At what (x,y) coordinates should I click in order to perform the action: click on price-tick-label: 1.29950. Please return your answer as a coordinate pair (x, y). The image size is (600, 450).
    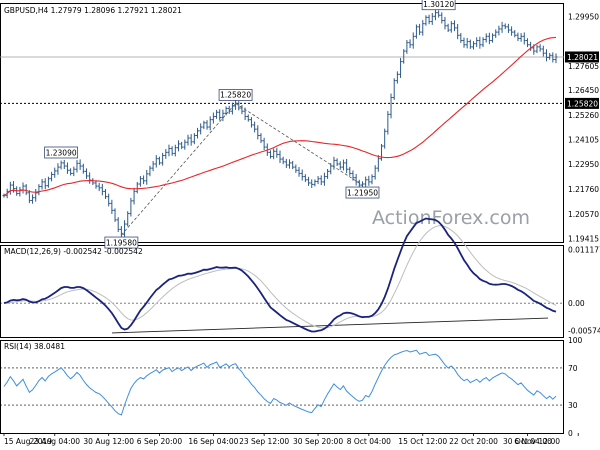
    Looking at the image, I should click on (583, 16).